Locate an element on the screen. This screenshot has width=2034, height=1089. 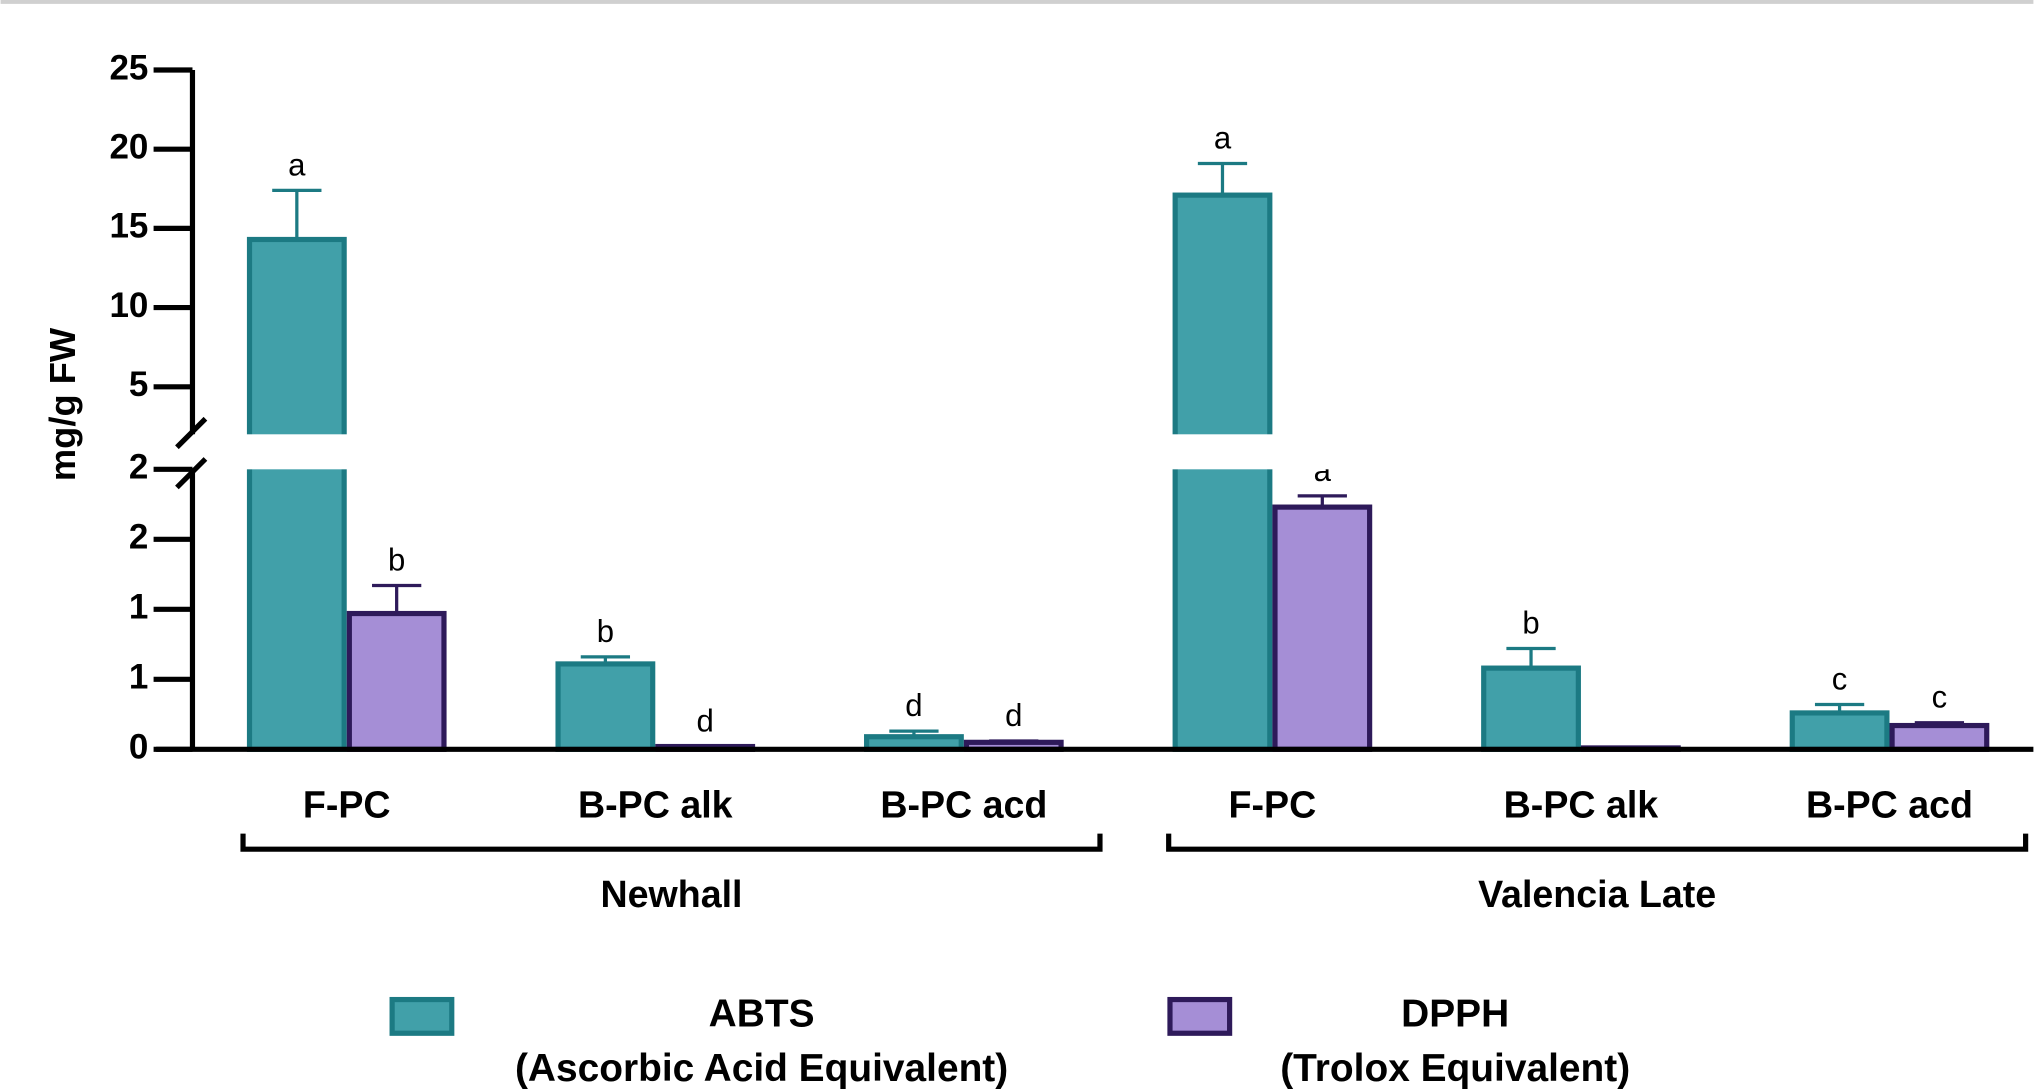
top-border is located at coordinates (1017, 2).